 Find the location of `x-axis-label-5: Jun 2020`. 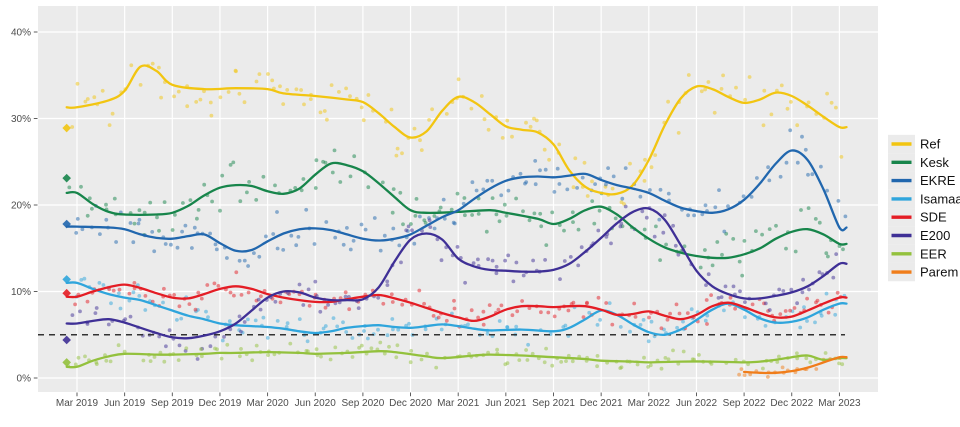

x-axis-label-5: Jun 2020 is located at coordinates (316, 403).